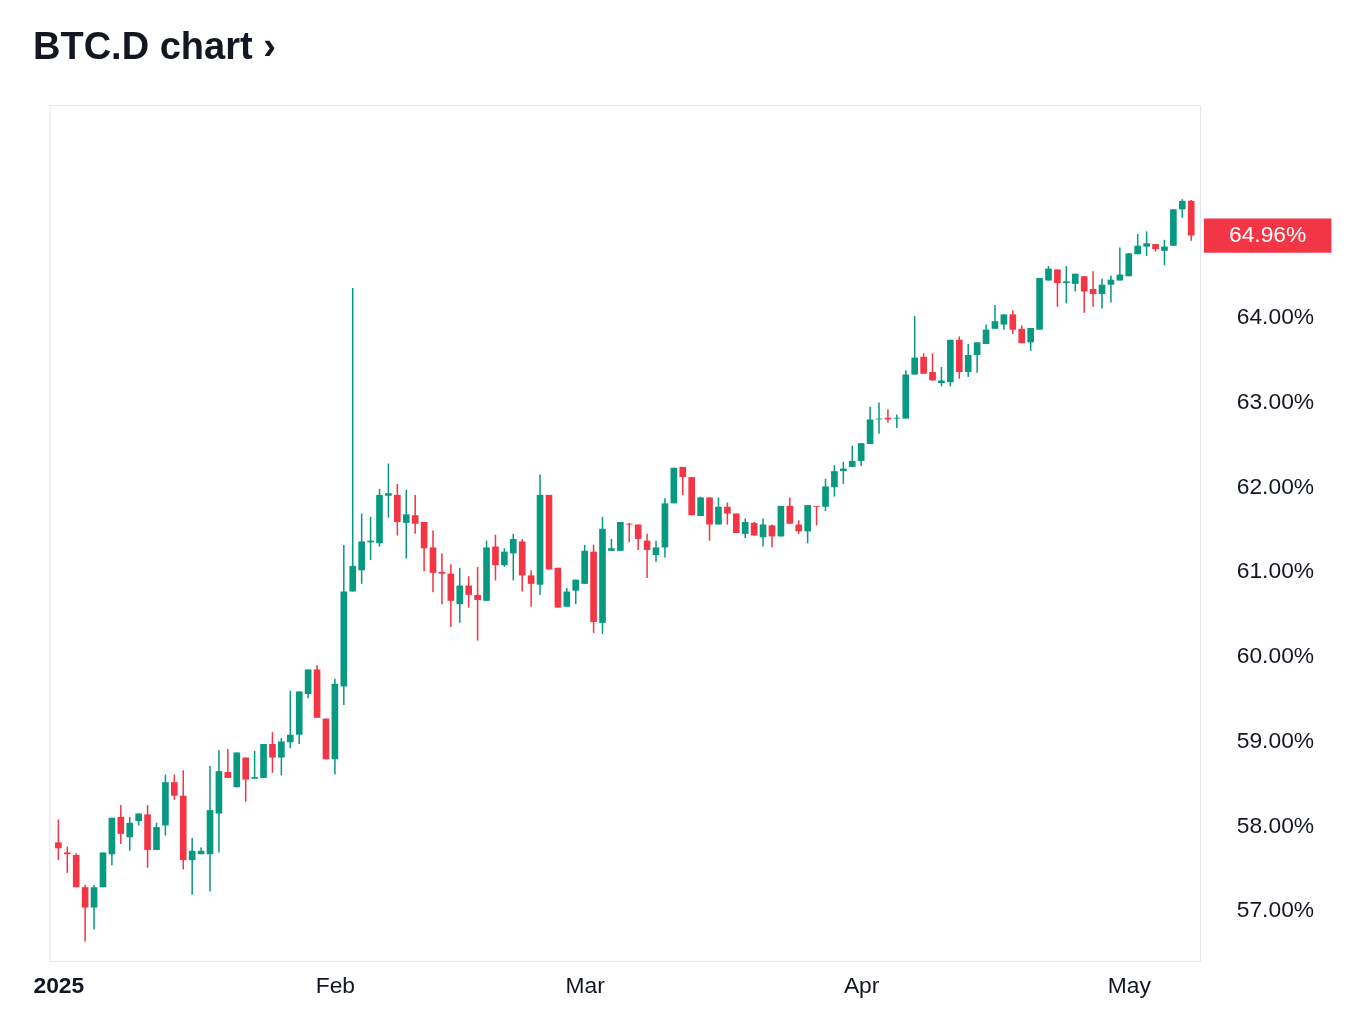 The image size is (1358, 1028). Describe the element at coordinates (1275, 400) in the screenshot. I see `y-tick-label: 63.00%` at that location.